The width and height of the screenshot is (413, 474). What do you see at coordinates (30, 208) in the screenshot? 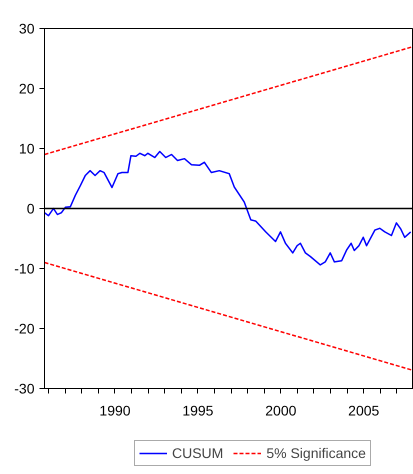
I see `y-tick-label: 0` at bounding box center [30, 208].